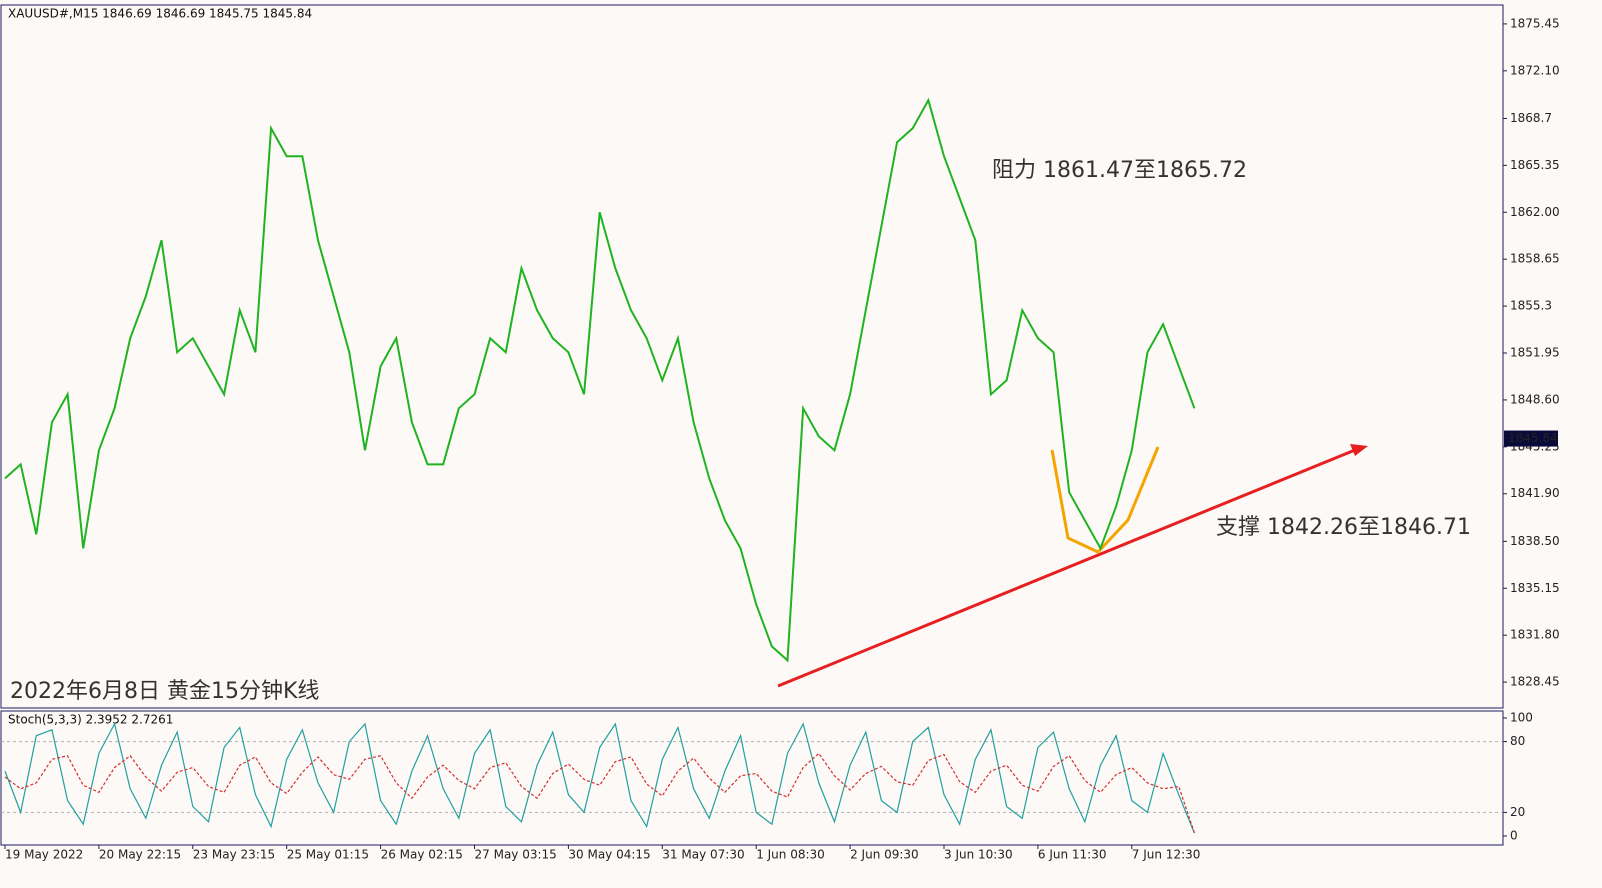  I want to click on y-tick-label: 1831.80, so click(1535, 635).